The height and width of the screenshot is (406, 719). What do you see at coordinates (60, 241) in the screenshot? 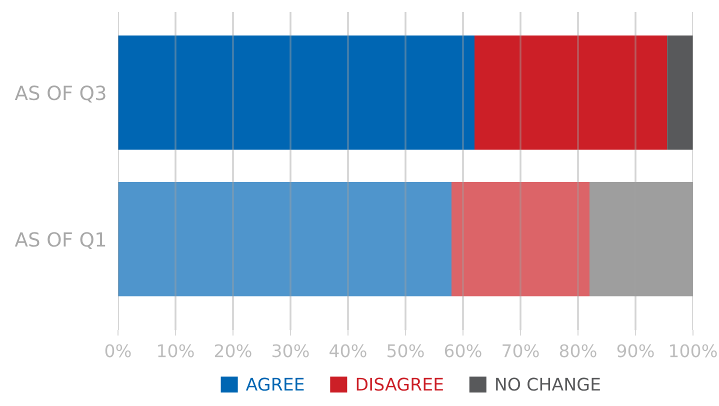
I see `y-tick-label: AS OF Q1` at bounding box center [60, 241].